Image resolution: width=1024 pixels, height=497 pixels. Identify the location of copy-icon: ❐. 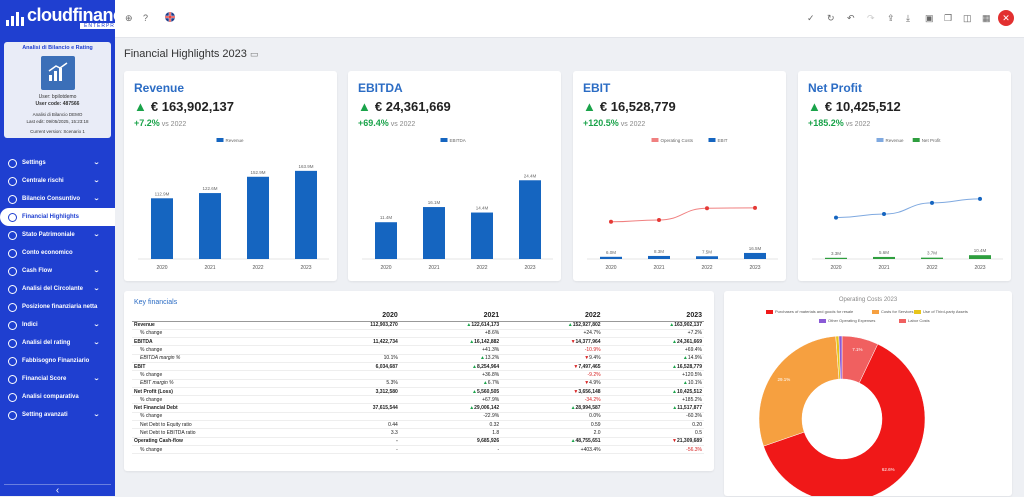
(948, 18).